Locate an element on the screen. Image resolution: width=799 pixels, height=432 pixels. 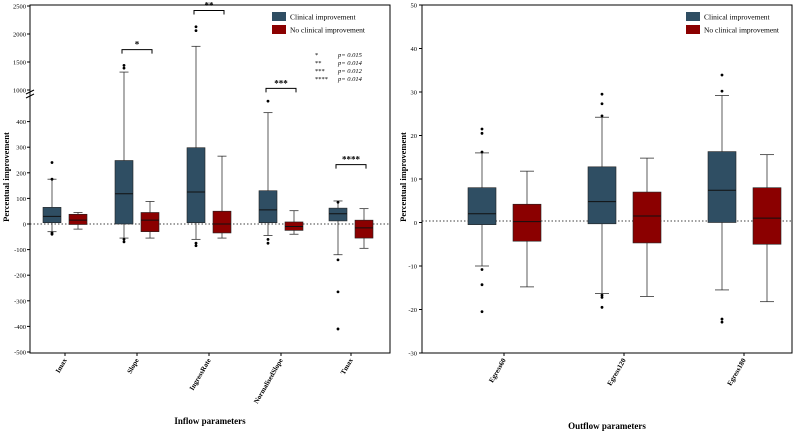
significance-stars: *** is located at coordinates (281, 83).